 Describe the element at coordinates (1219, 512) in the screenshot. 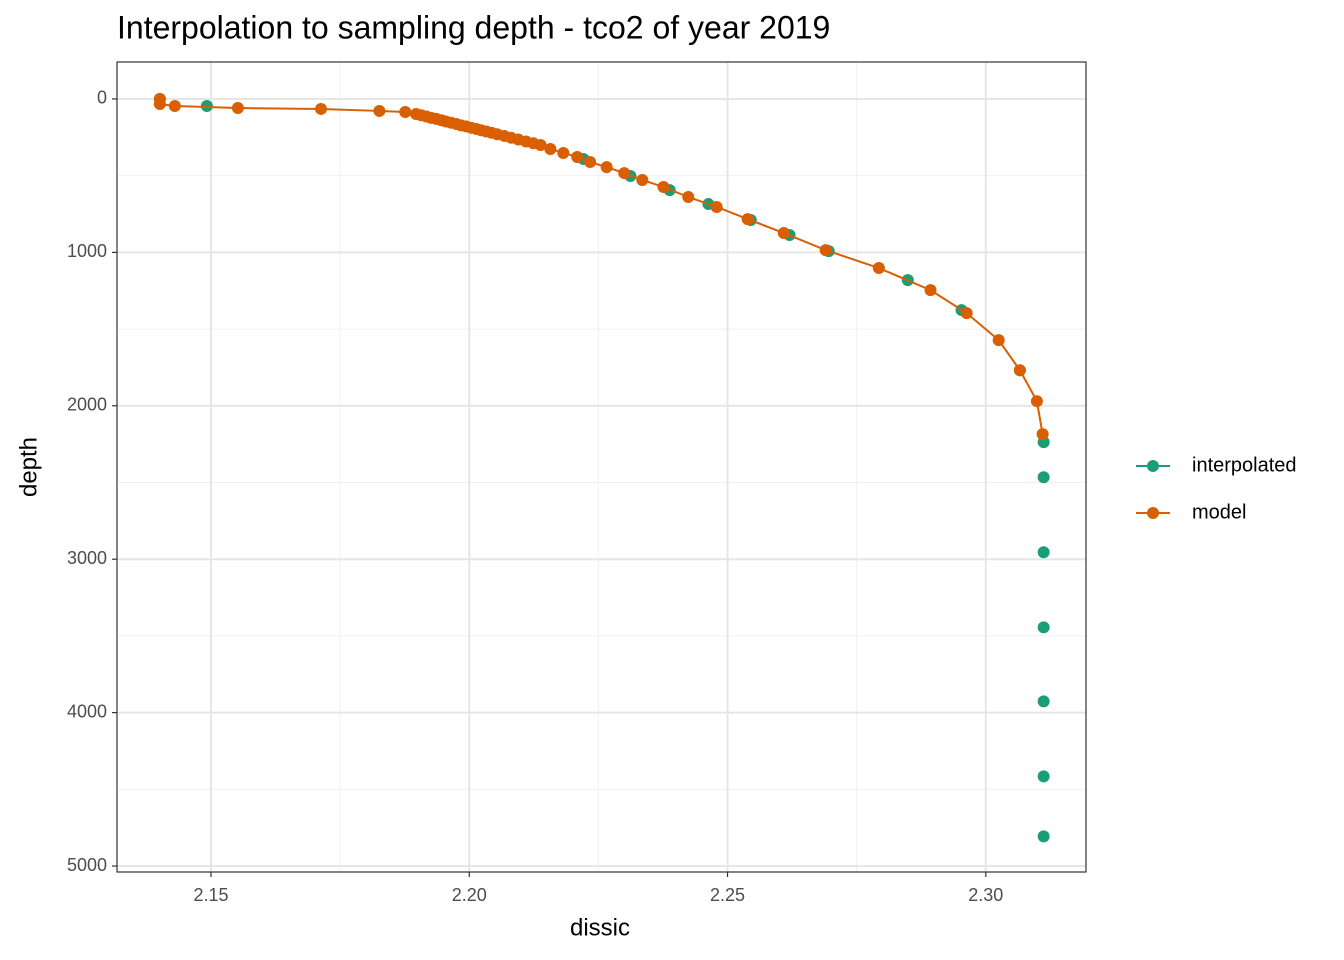

I see `legend-label: model` at that location.